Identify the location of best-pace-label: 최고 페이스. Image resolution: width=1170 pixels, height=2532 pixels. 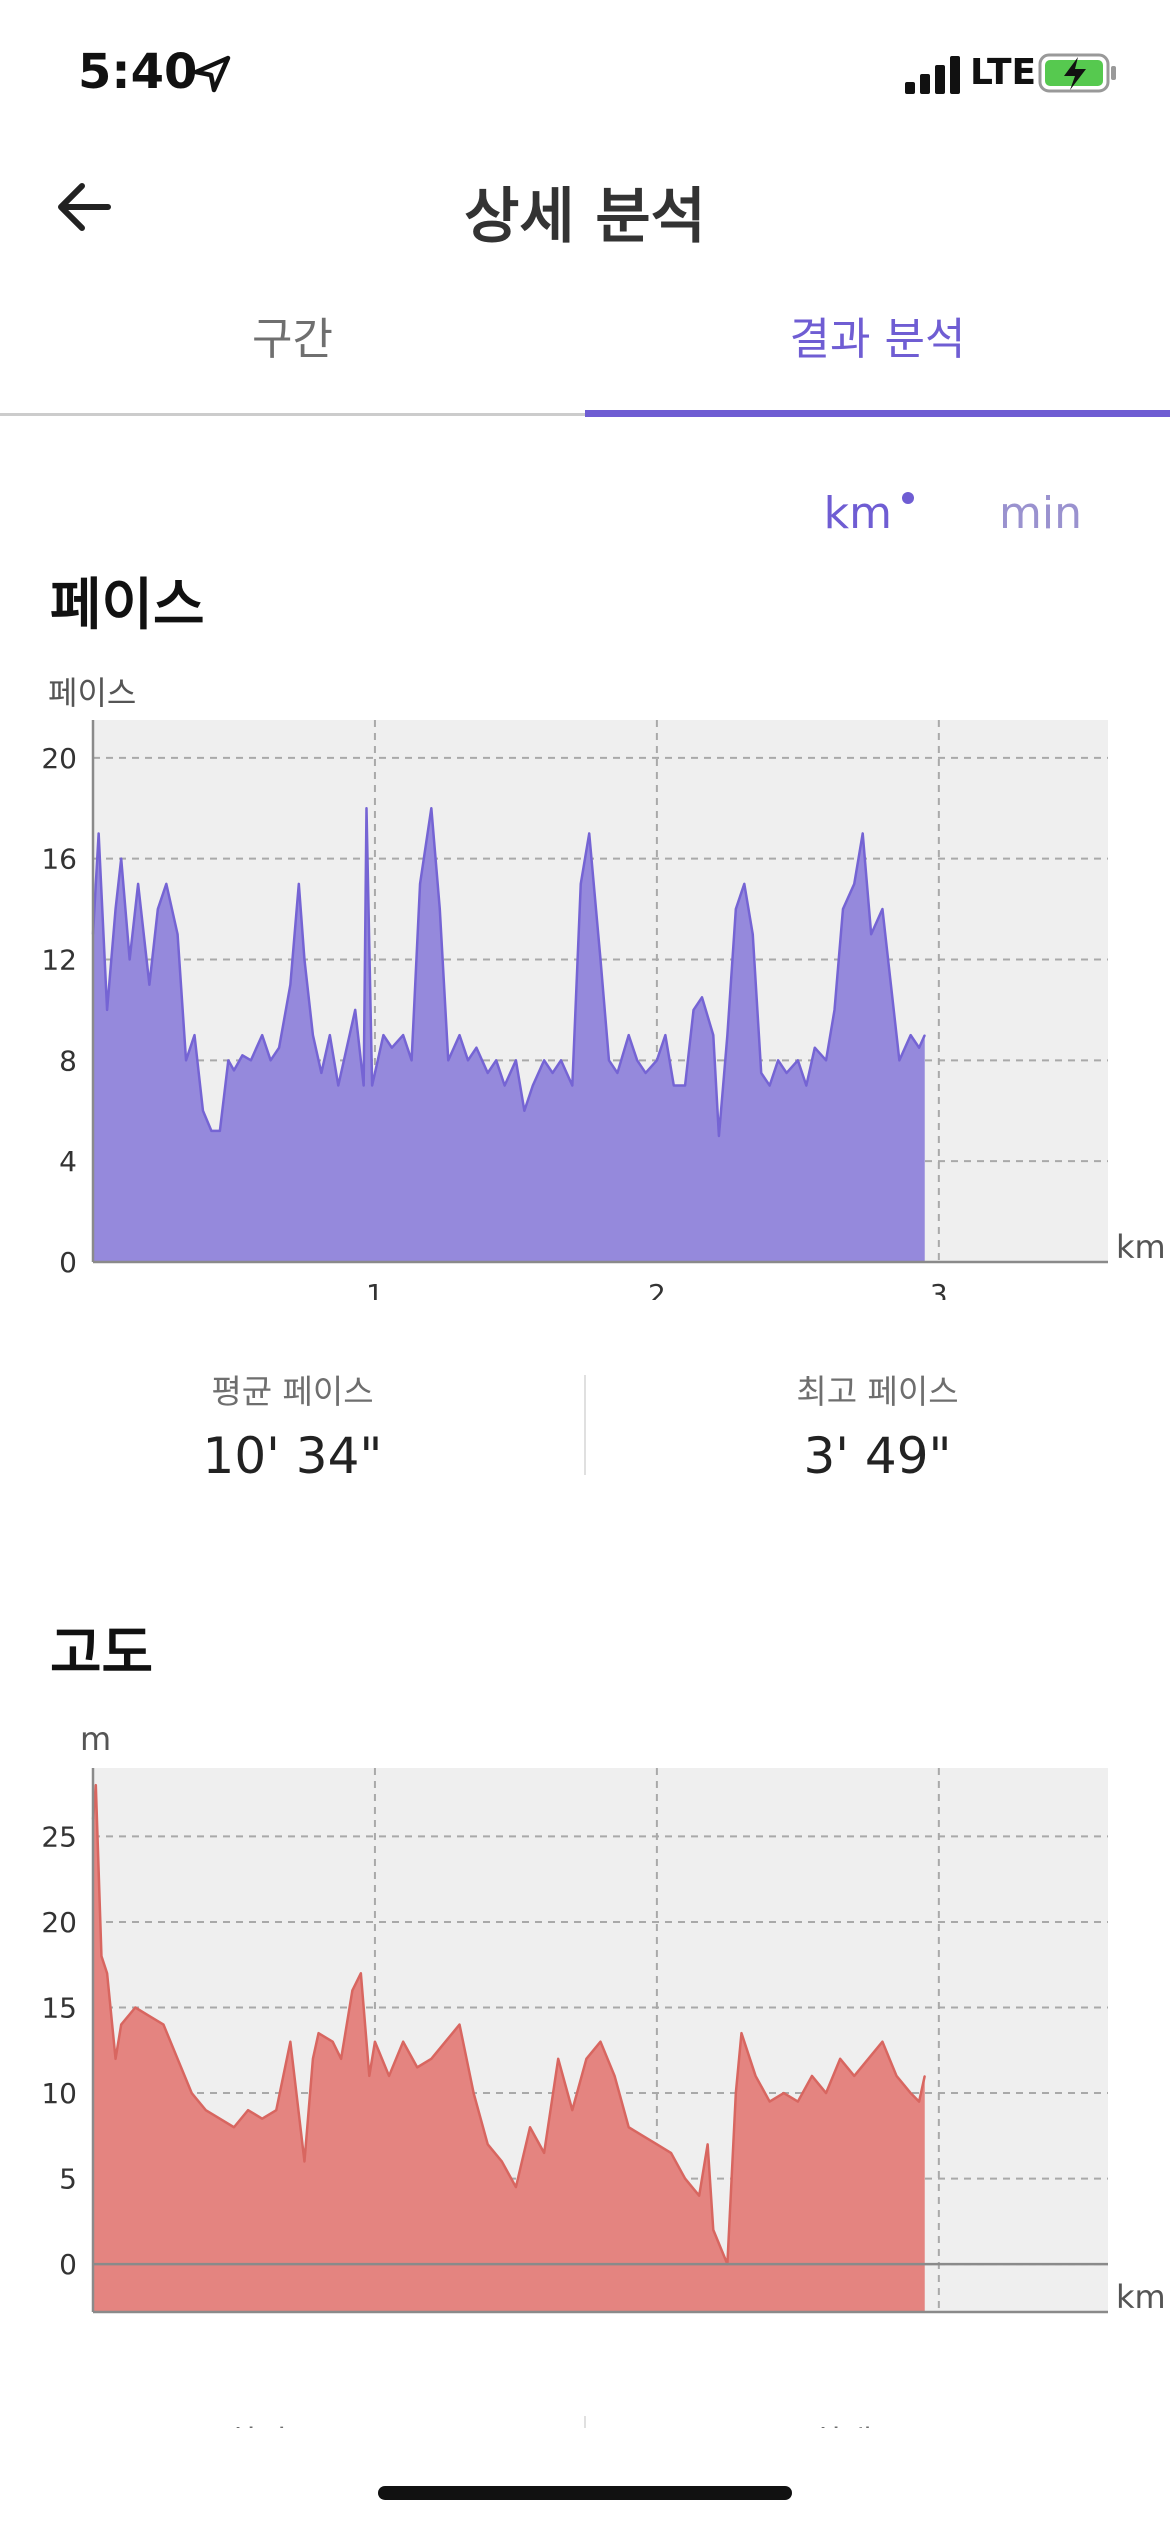
(877, 1391).